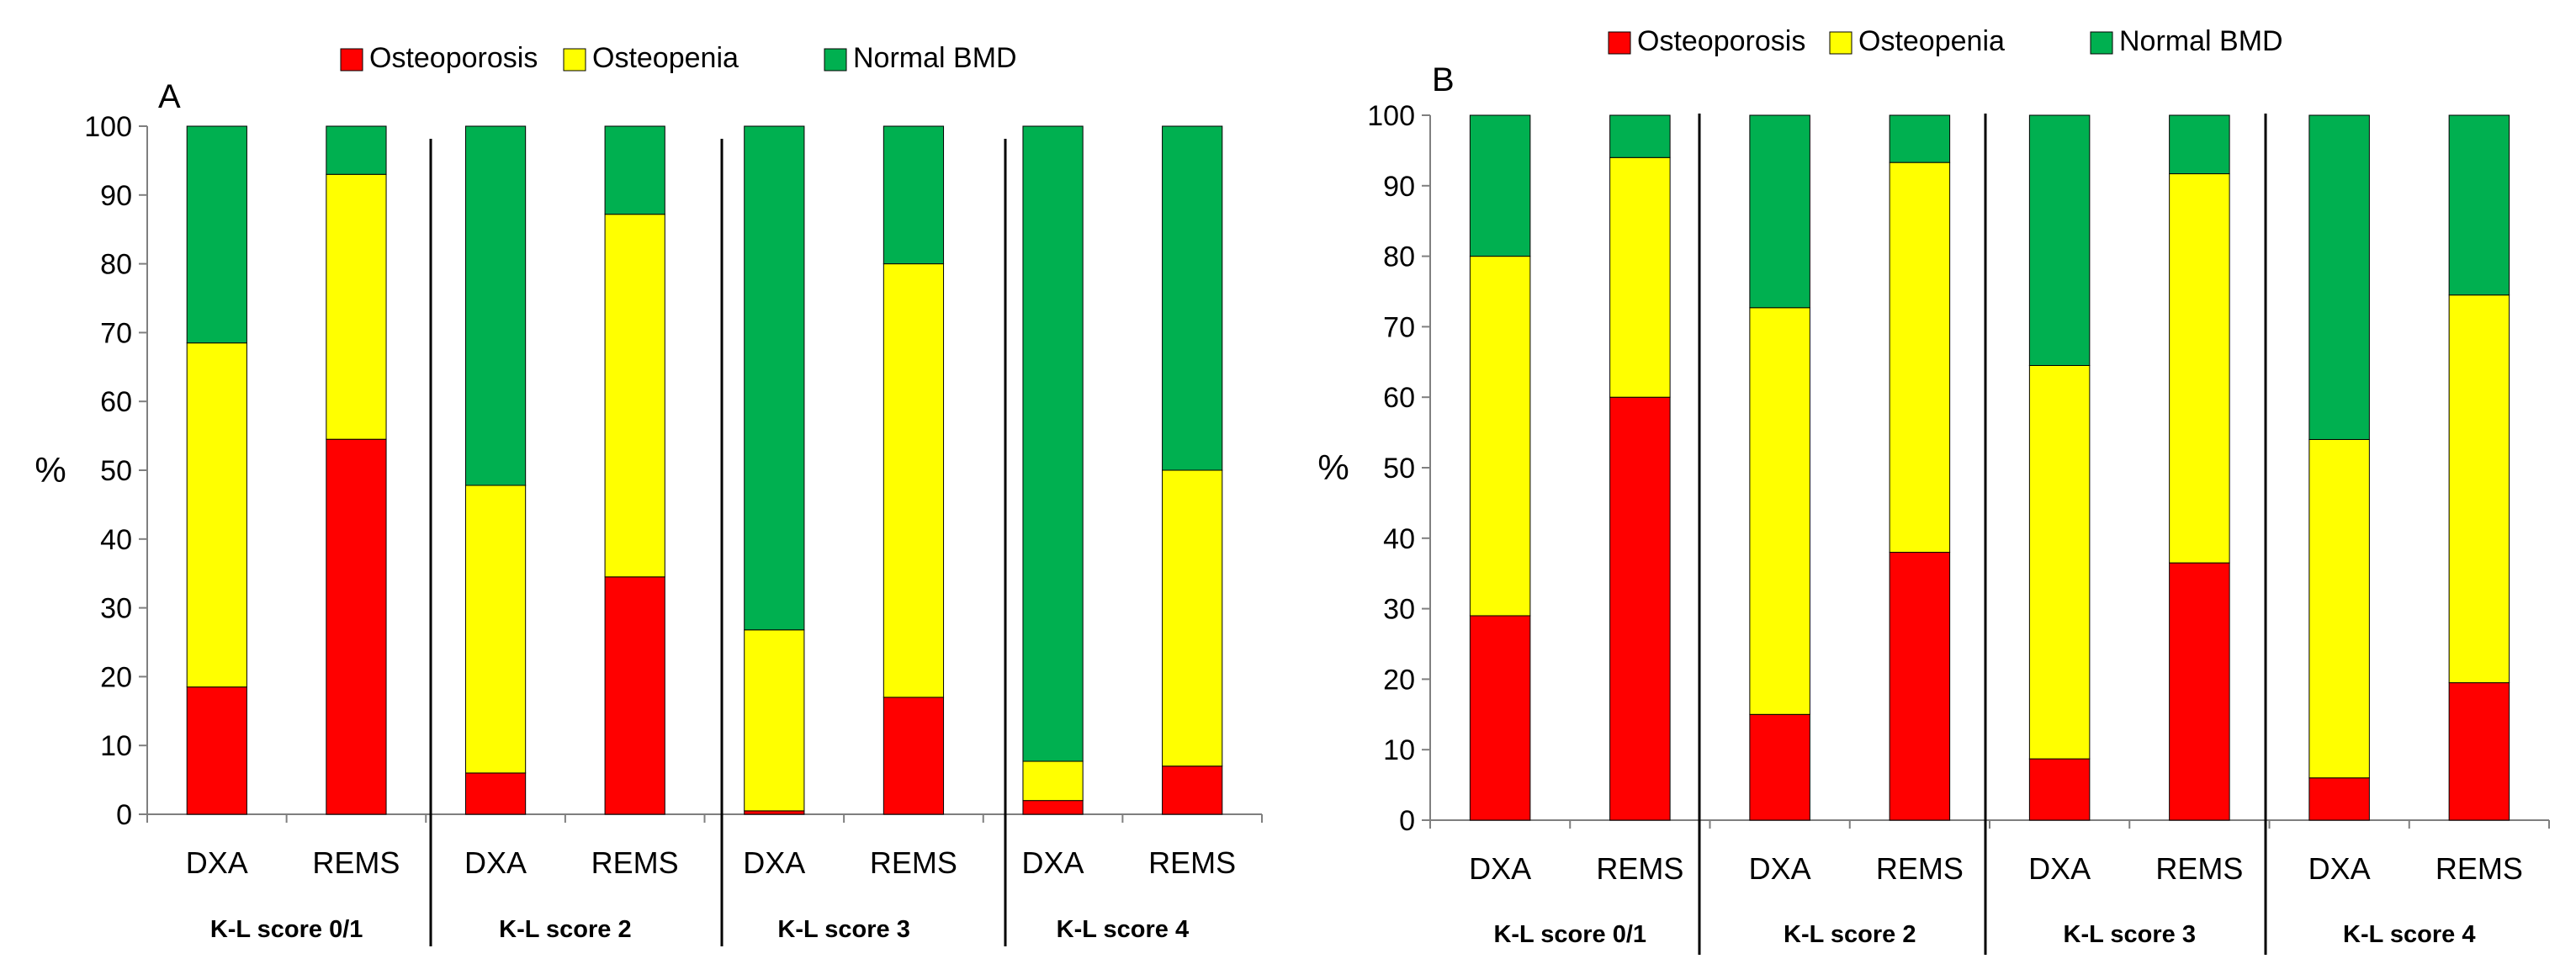 This screenshot has height=980, width=2576. I want to click on panel-a-legend-swatch-osteoporosis, so click(351, 60).